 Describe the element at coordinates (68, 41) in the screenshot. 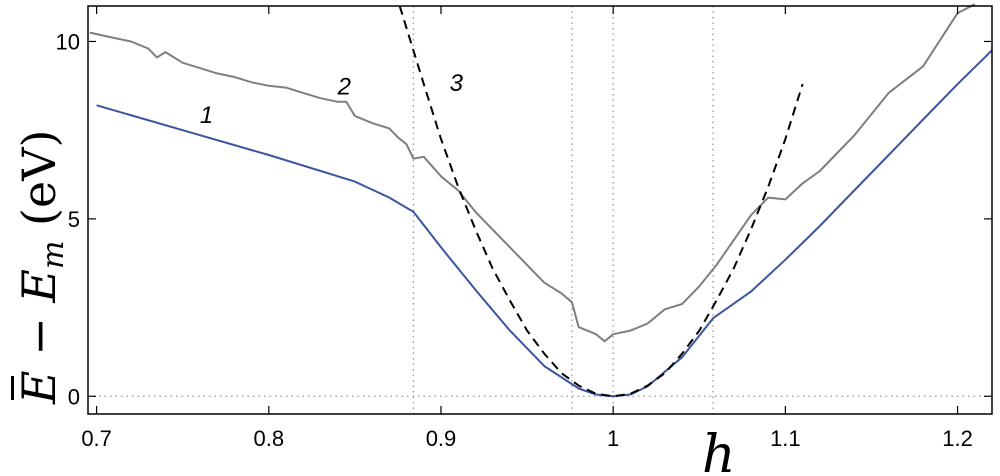

I see `y-tick-label: 10` at that location.